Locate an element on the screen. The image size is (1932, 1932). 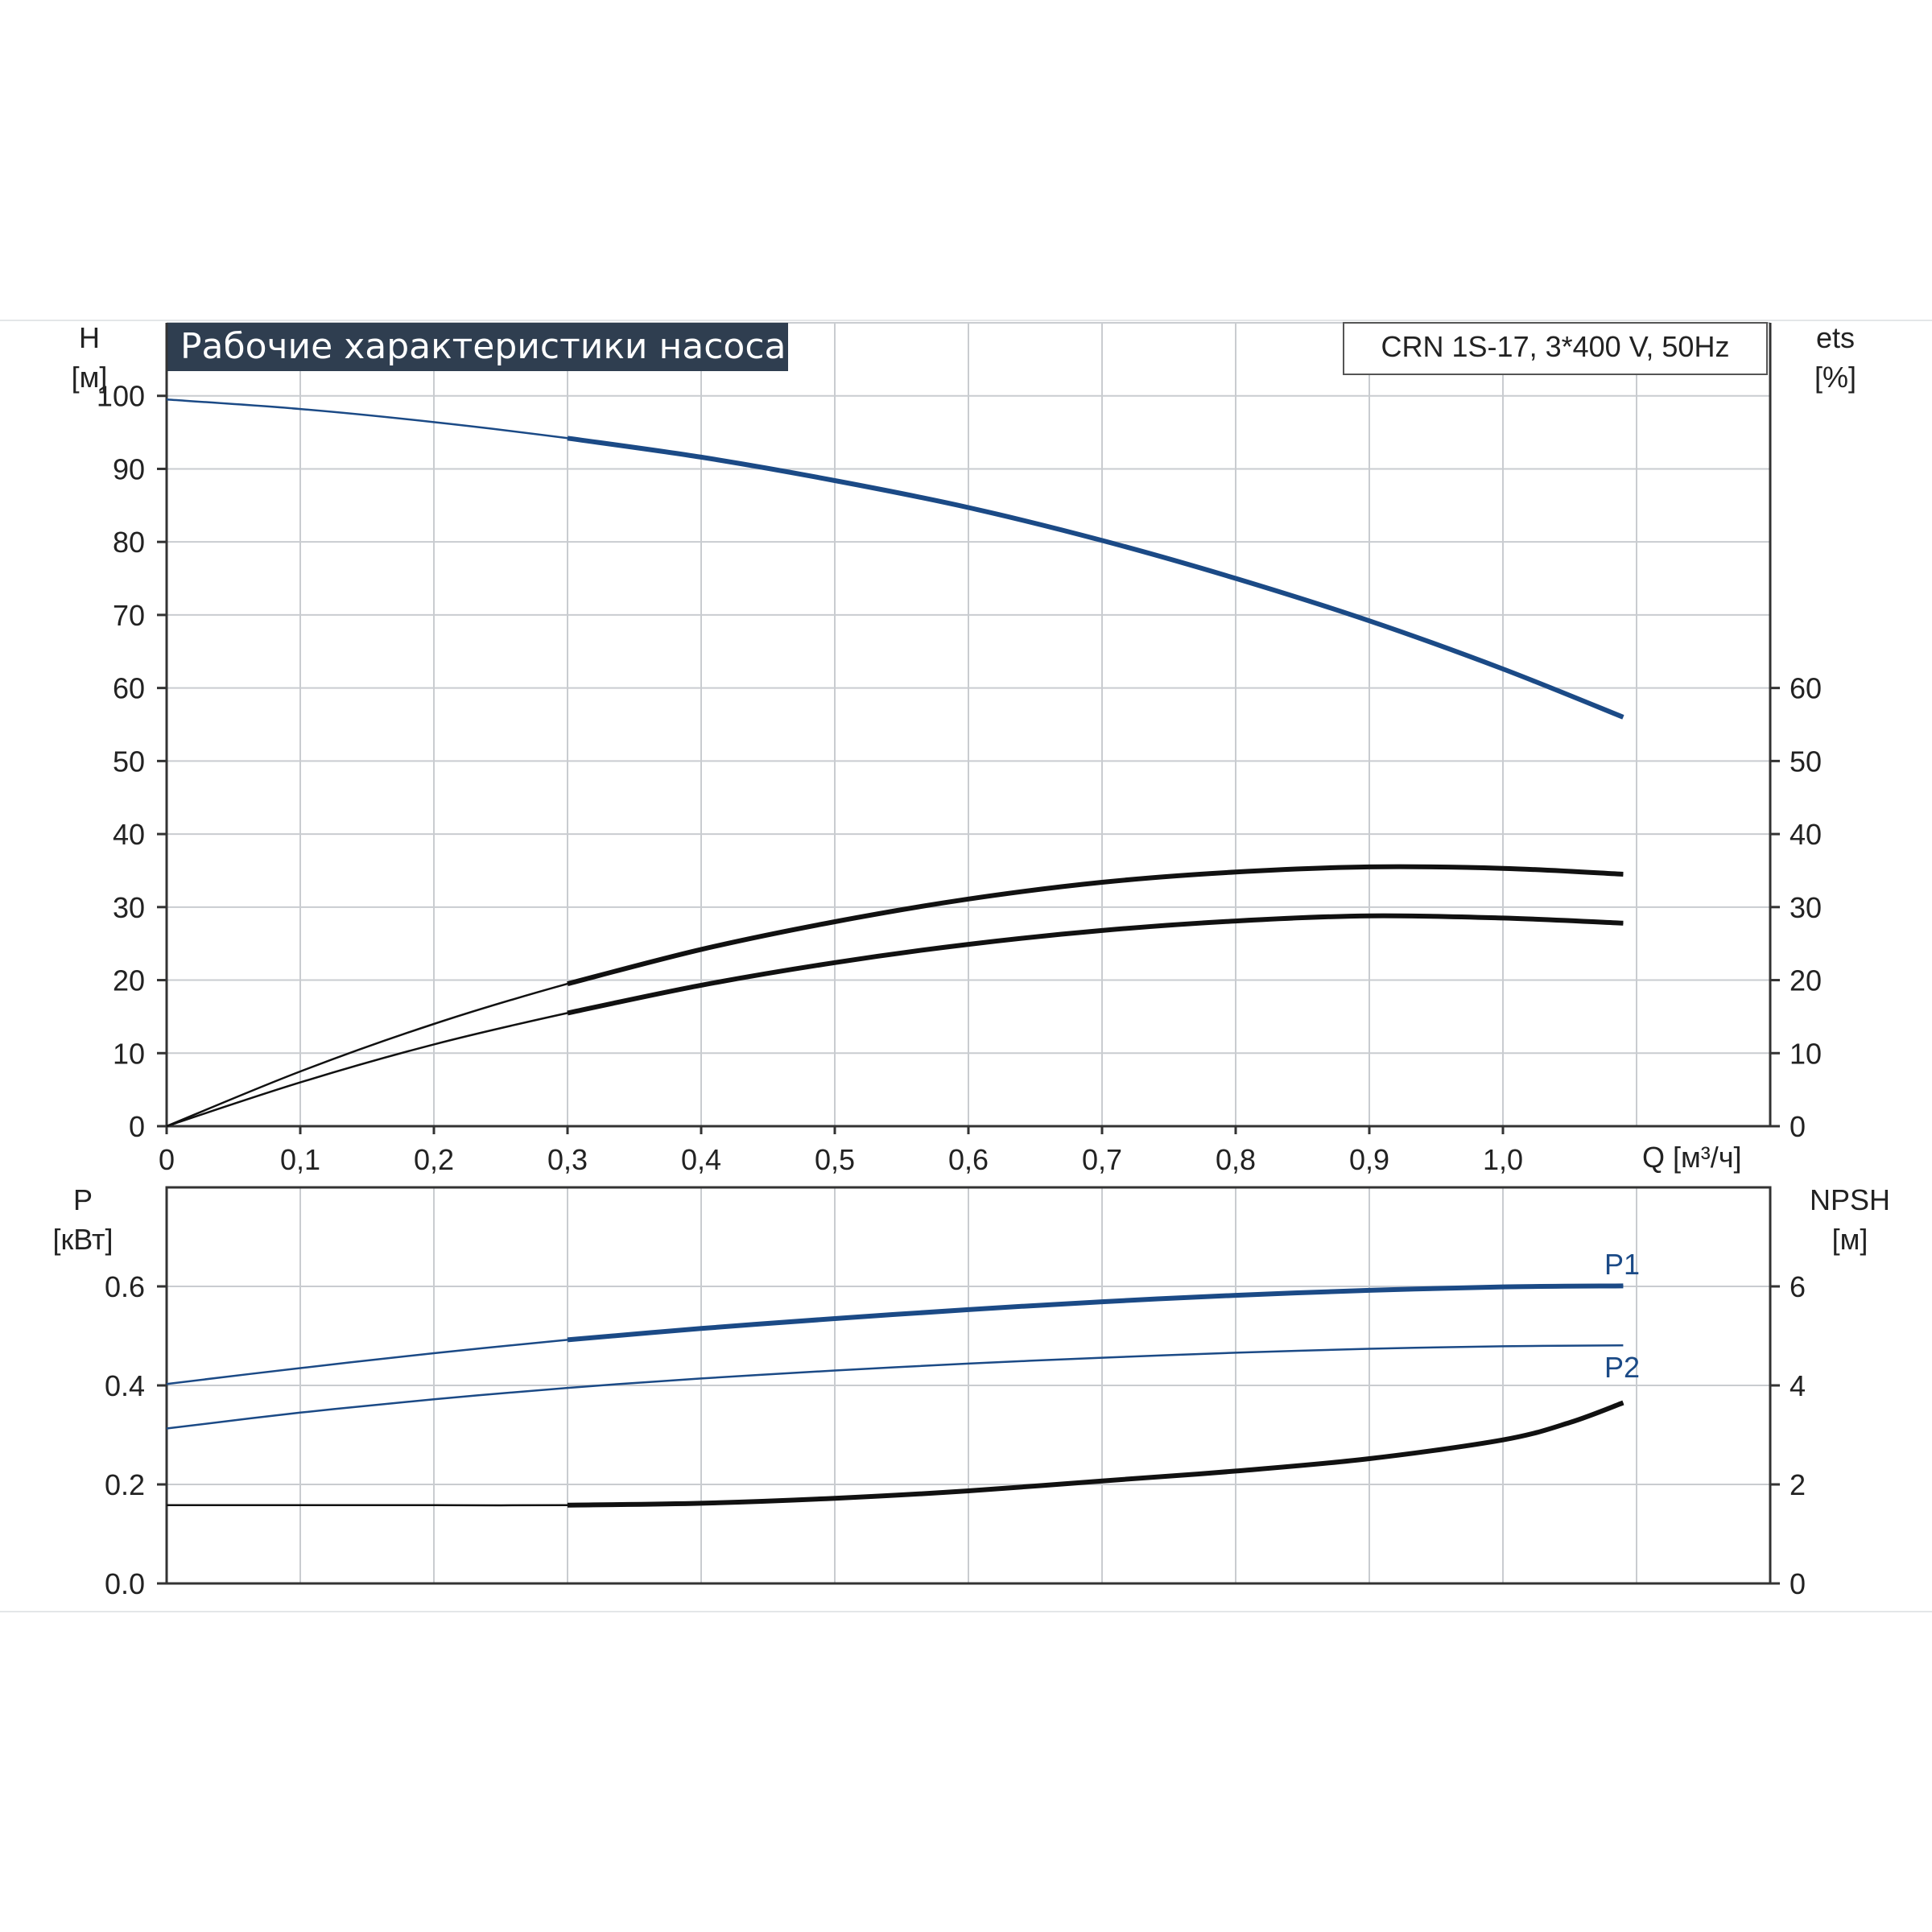
model-box-frame is located at coordinates (1555, 348).